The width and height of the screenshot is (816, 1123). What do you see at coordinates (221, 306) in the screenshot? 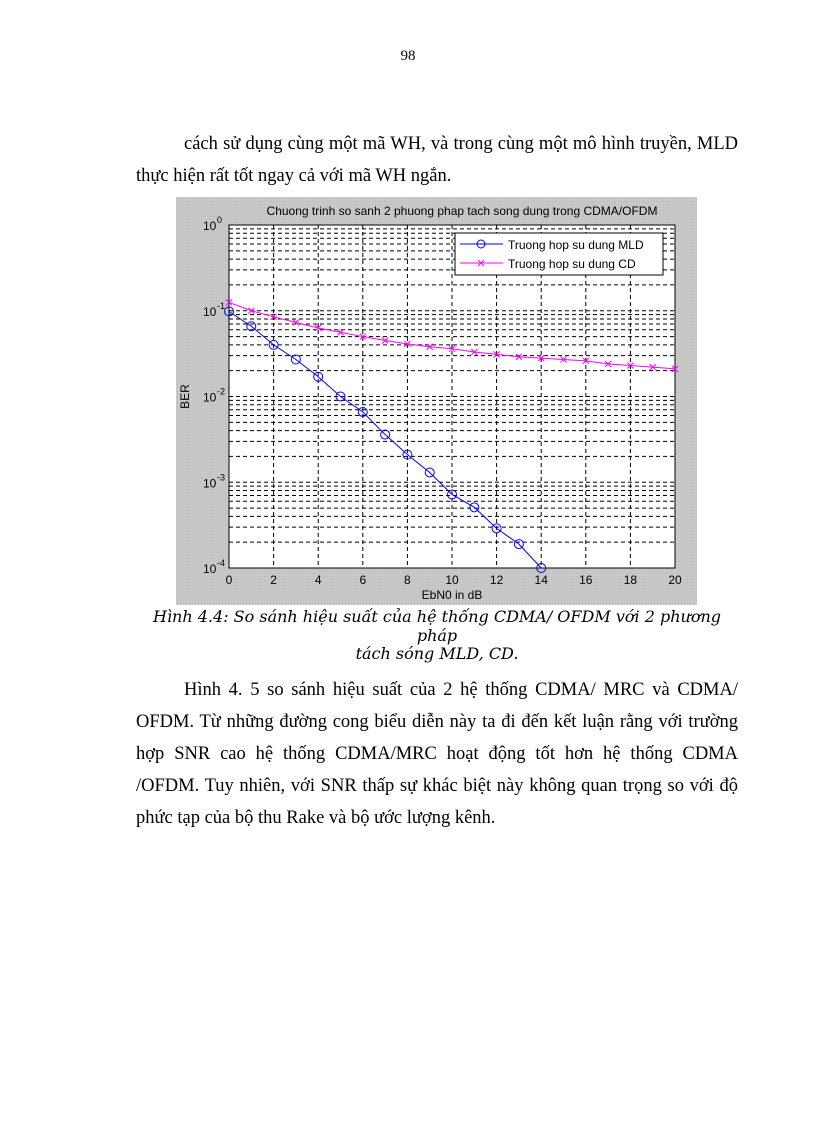
I see `svg-text: -1` at bounding box center [221, 306].